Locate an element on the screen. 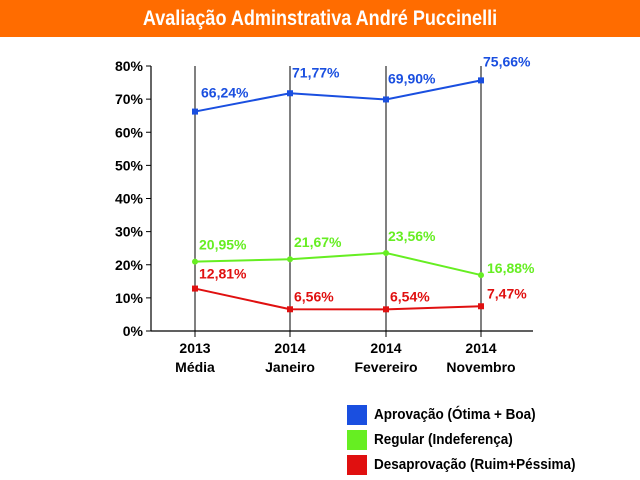  legend-swatch-aprovacao is located at coordinates (357, 414).